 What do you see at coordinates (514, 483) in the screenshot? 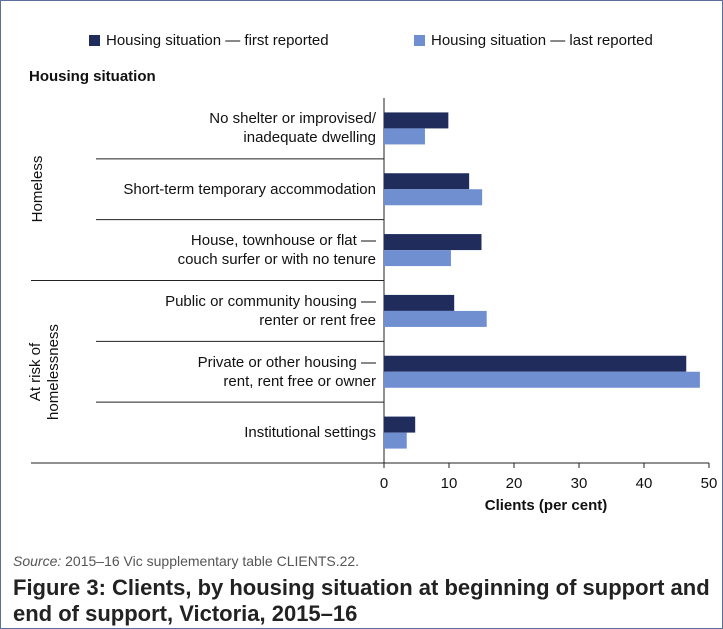
I see `x-tick-label: 20` at bounding box center [514, 483].